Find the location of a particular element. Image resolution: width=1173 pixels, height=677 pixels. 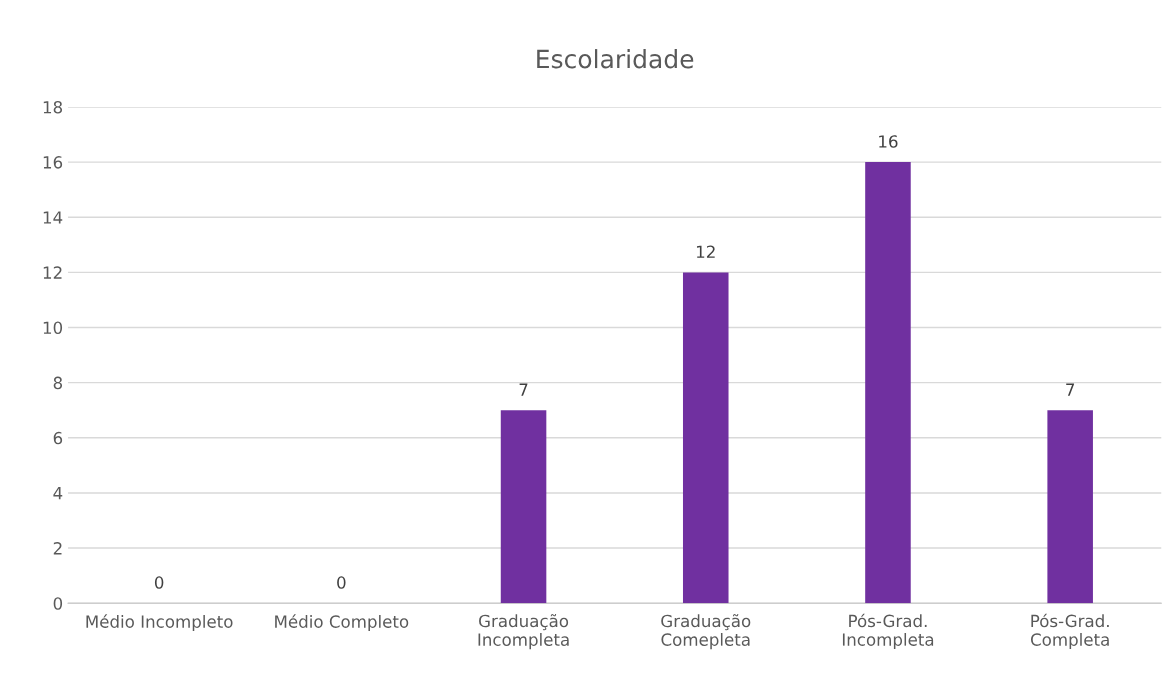

x-tick-label: Médio Incompleto is located at coordinates (159, 623).